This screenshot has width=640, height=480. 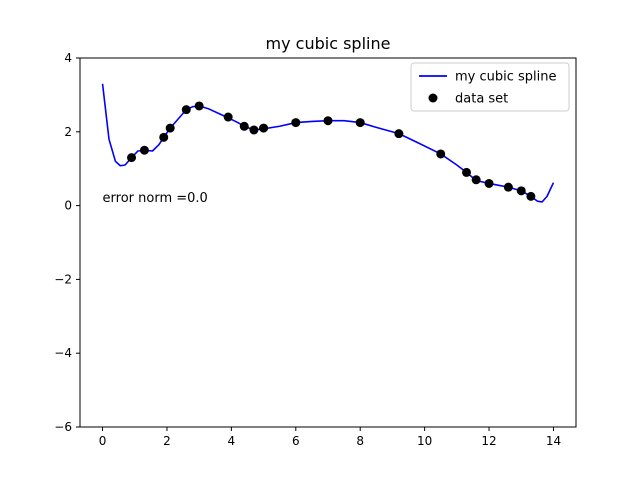 I want to click on x-tick-label: 8, so click(x=360, y=441).